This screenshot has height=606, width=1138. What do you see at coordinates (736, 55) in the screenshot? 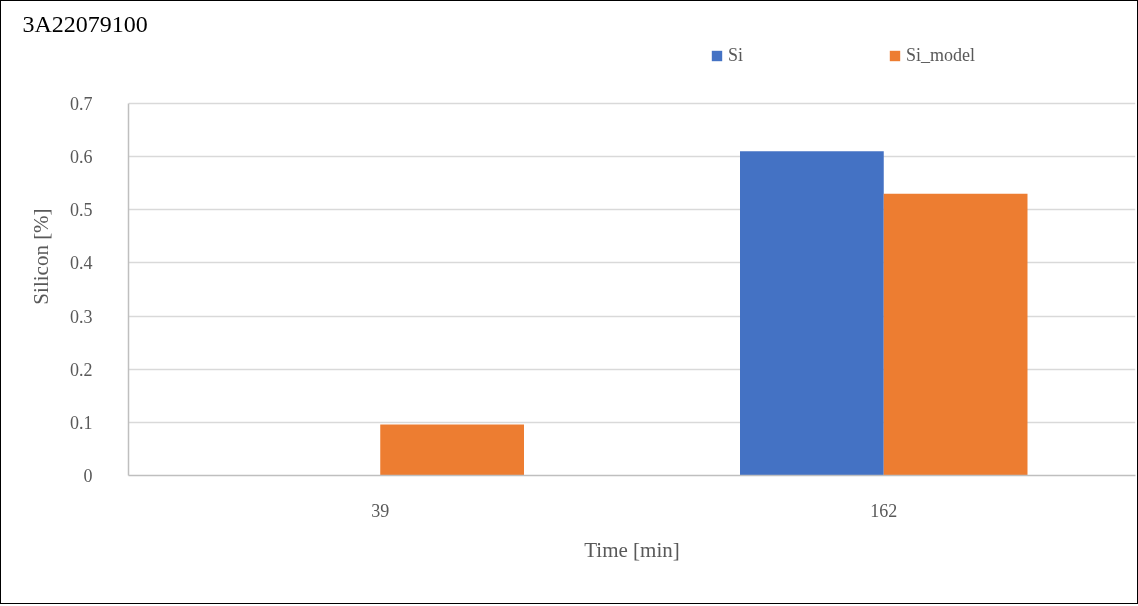
I see `legend-label: Si` at bounding box center [736, 55].